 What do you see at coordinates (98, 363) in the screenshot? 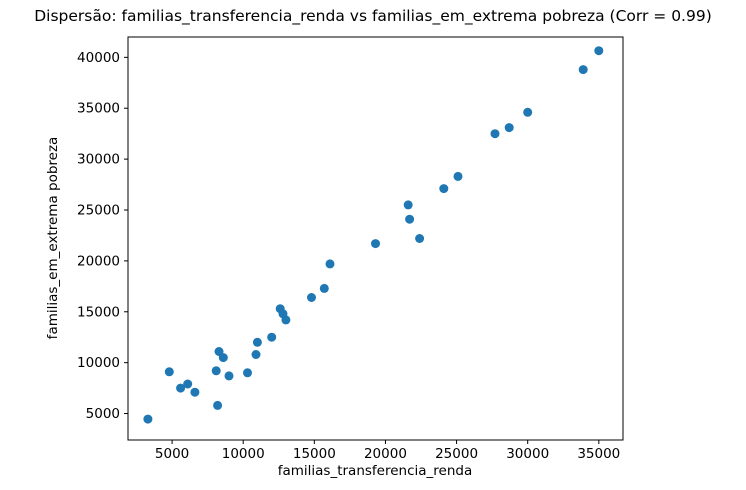
I see `y-tick-label: 10000` at bounding box center [98, 363].